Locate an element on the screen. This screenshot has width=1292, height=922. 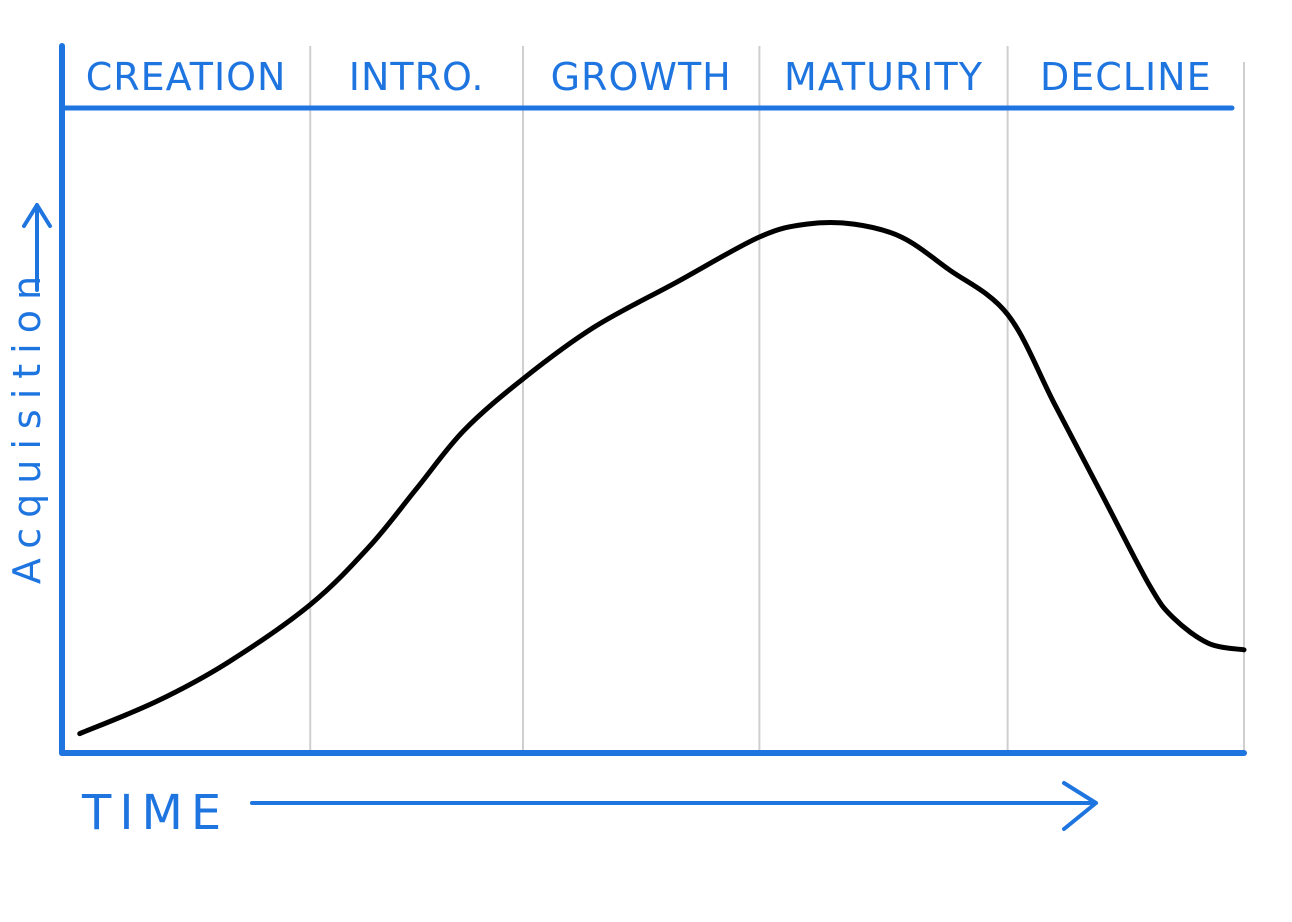
y-axis-title: Acquisition is located at coordinates (27, 425).